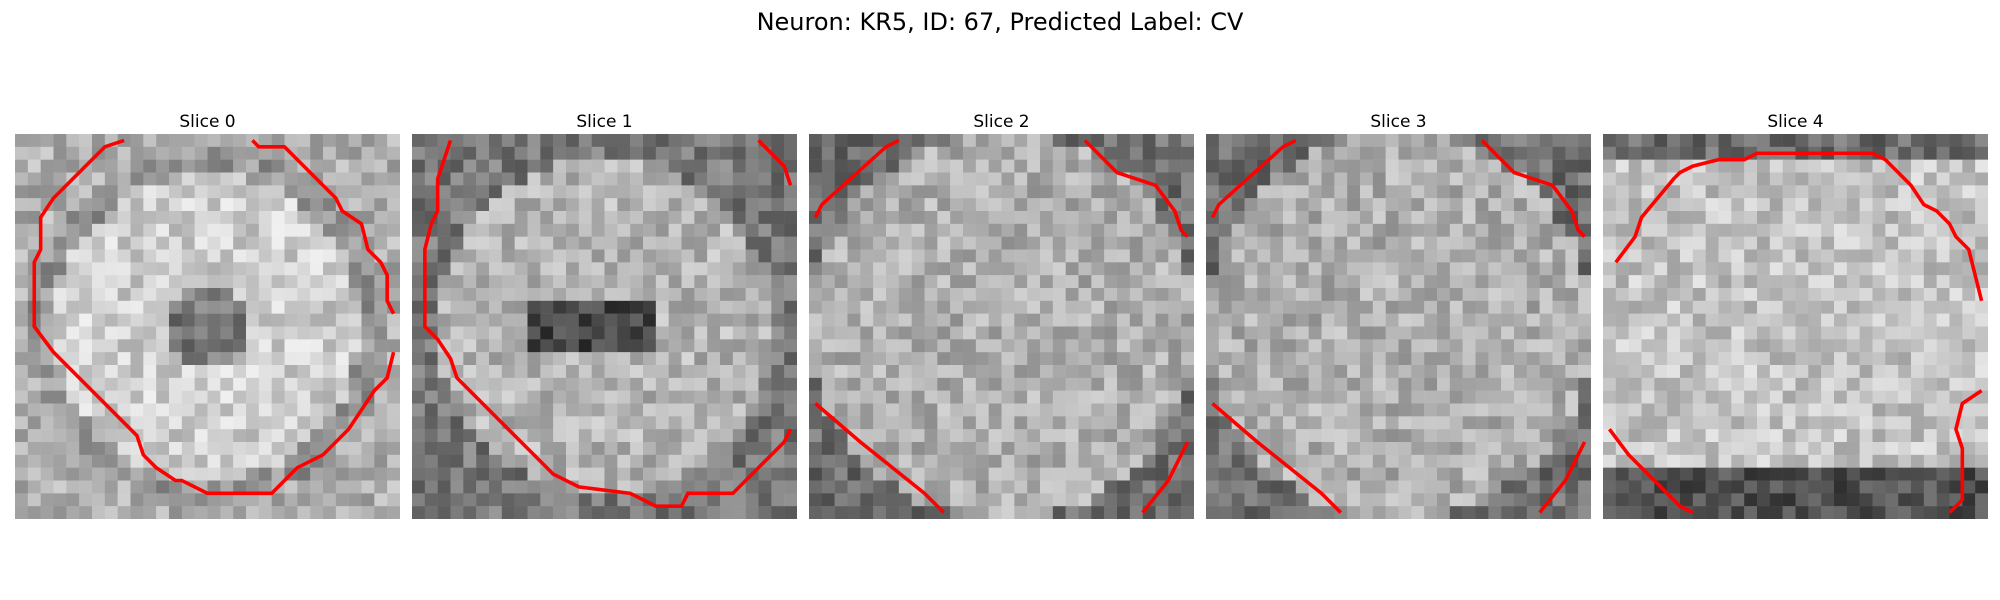 The image size is (2000, 600). Describe the element at coordinates (207, 122) in the screenshot. I see `slice-title: Slice 0` at that location.